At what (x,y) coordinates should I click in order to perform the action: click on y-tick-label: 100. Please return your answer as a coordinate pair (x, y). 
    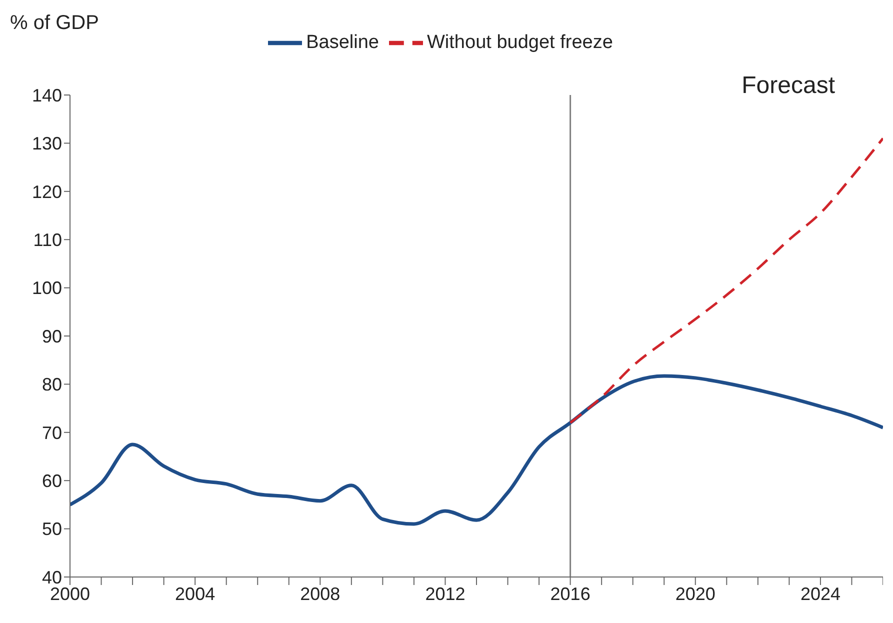
    Looking at the image, I should click on (47, 288).